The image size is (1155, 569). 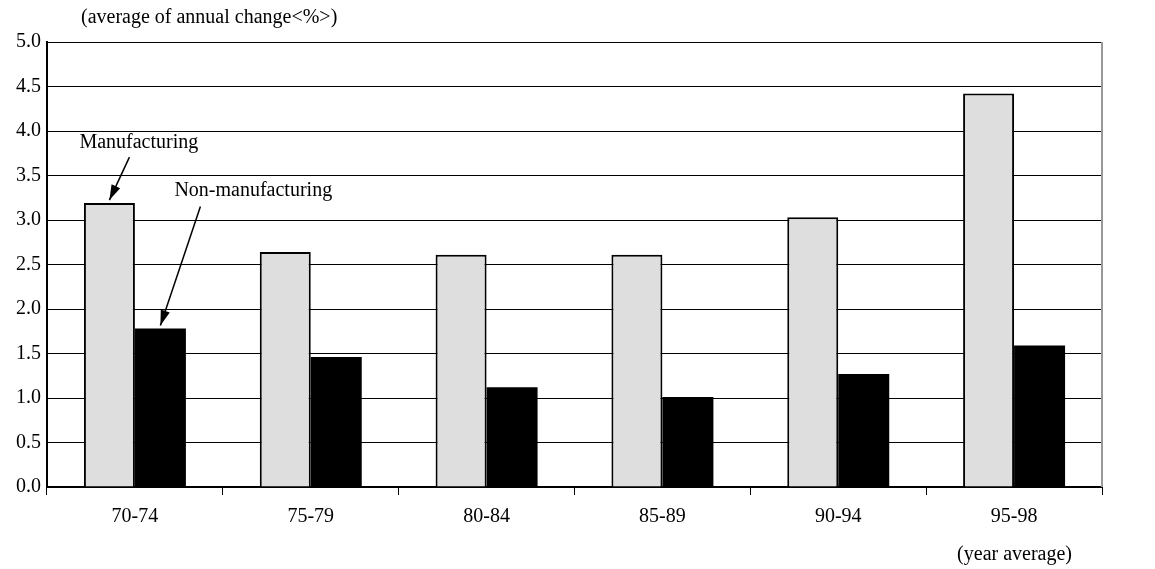 I want to click on y-tick-label: 0.0, so click(x=28, y=485).